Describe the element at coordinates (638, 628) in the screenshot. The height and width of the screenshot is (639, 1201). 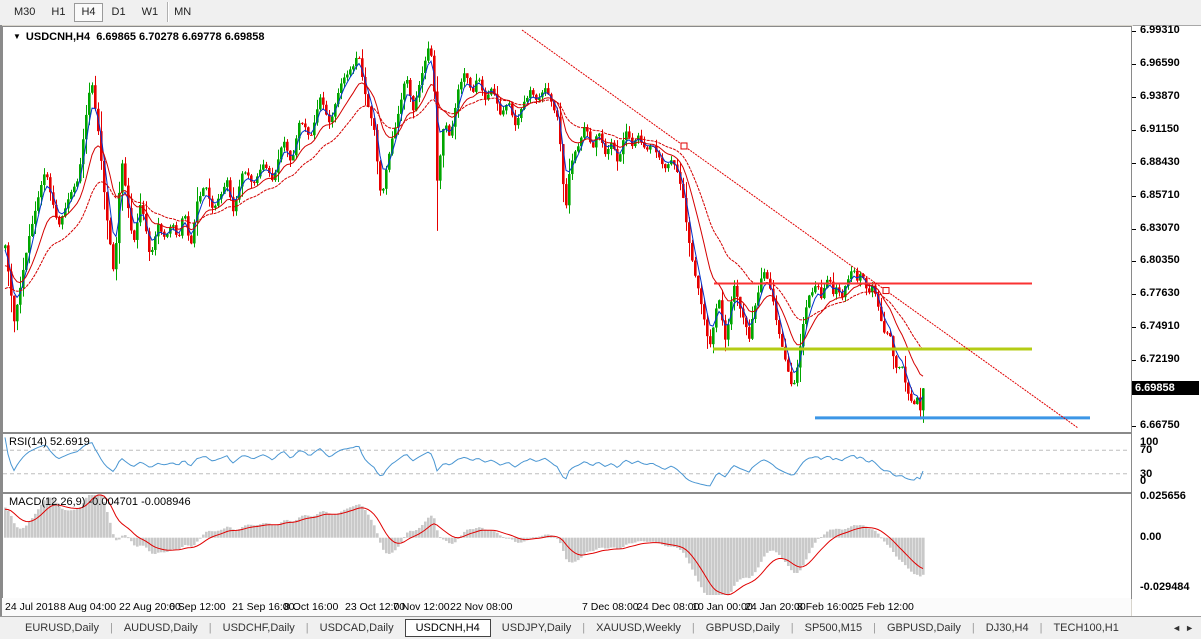
I see `chart-tab-xauusd-weekly: XAUUSD,Weekly` at that location.